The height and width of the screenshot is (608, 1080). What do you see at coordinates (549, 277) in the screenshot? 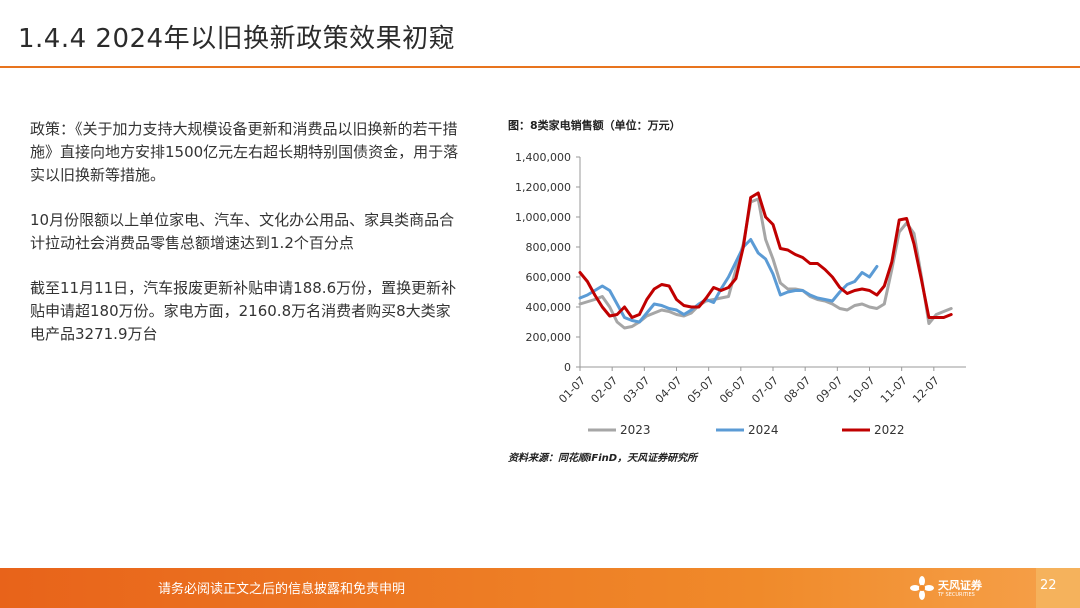
I see `y-tick-label: 600,000` at bounding box center [549, 277].